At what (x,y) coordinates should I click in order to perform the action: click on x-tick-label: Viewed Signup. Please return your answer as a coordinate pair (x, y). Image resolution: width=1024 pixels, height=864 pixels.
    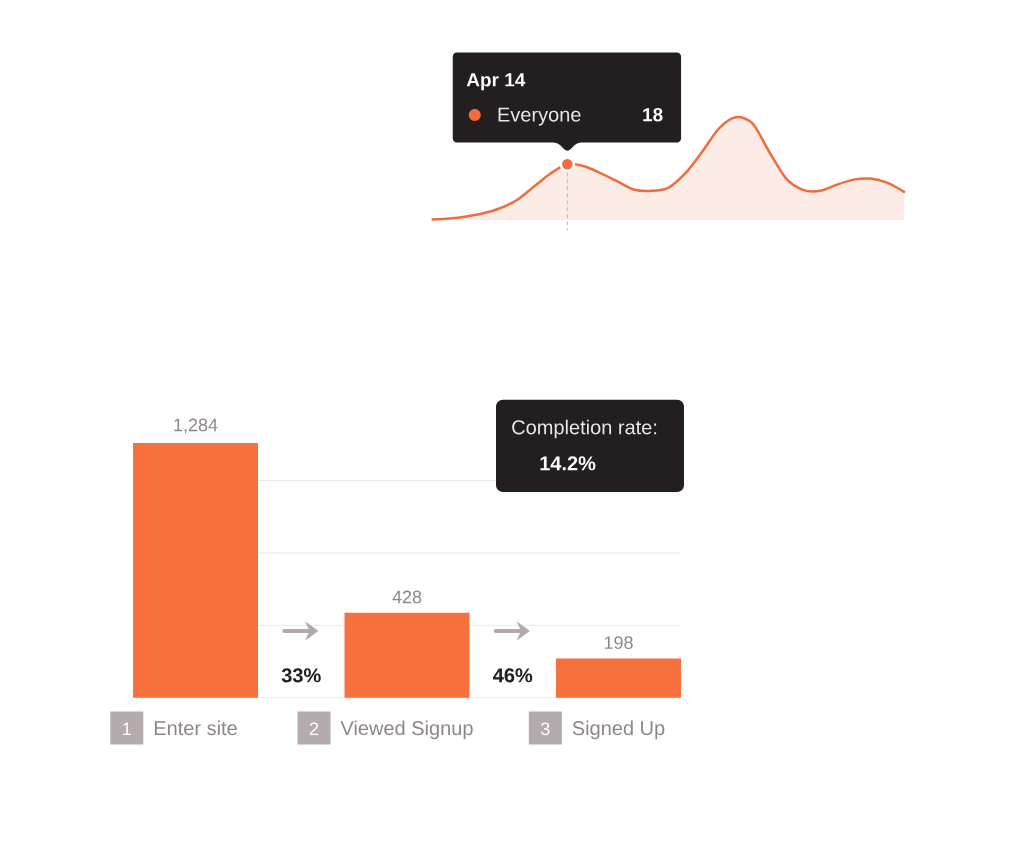
    Looking at the image, I should click on (406, 730).